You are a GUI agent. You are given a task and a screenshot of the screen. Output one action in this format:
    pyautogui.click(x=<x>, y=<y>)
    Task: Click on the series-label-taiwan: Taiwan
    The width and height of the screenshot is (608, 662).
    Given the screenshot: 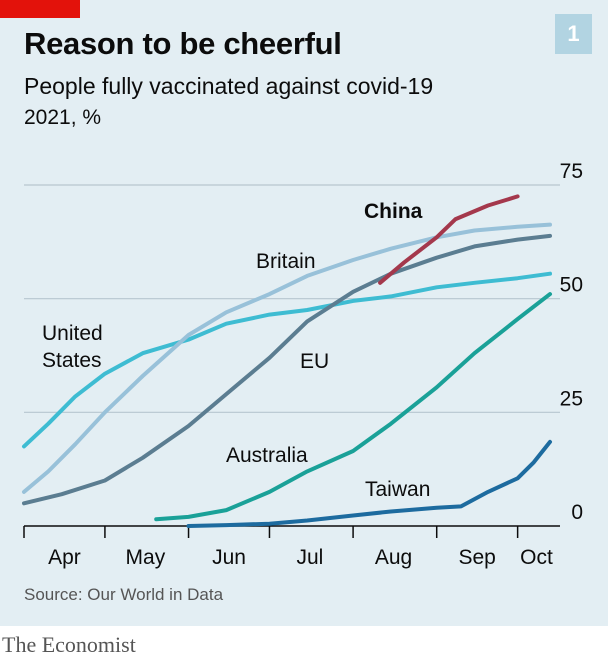 What is the action you would take?
    pyautogui.click(x=397, y=489)
    